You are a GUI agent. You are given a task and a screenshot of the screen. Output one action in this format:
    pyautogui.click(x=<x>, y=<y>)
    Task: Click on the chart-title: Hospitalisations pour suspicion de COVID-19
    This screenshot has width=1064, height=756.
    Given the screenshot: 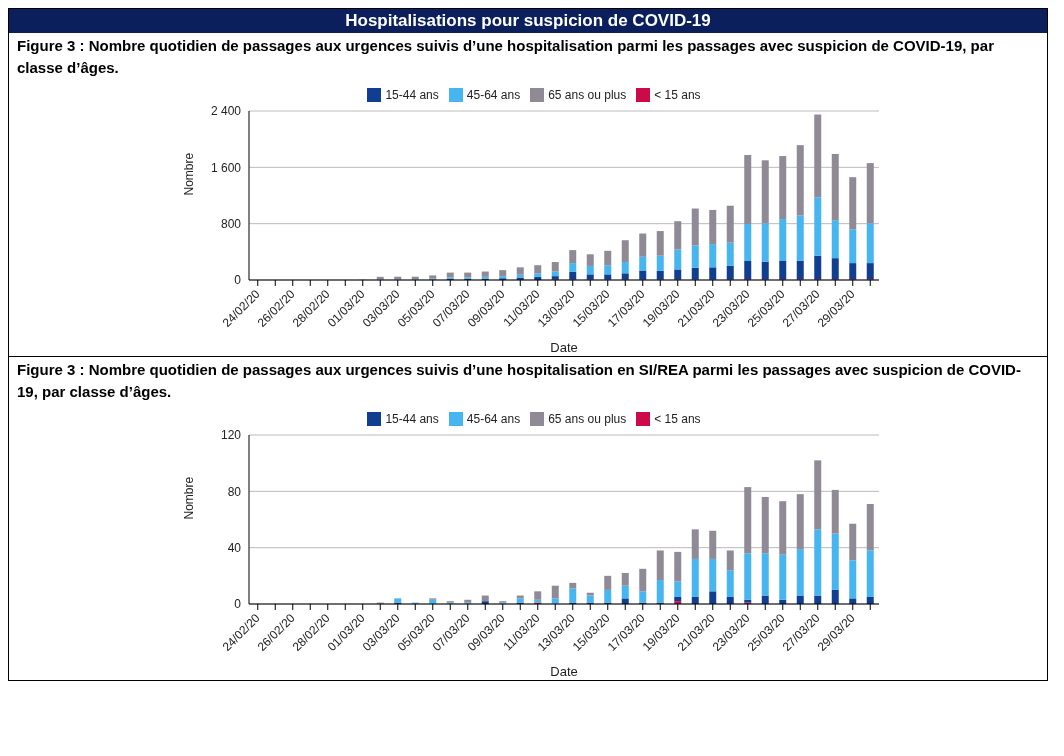 What is the action you would take?
    pyautogui.click(x=528, y=21)
    